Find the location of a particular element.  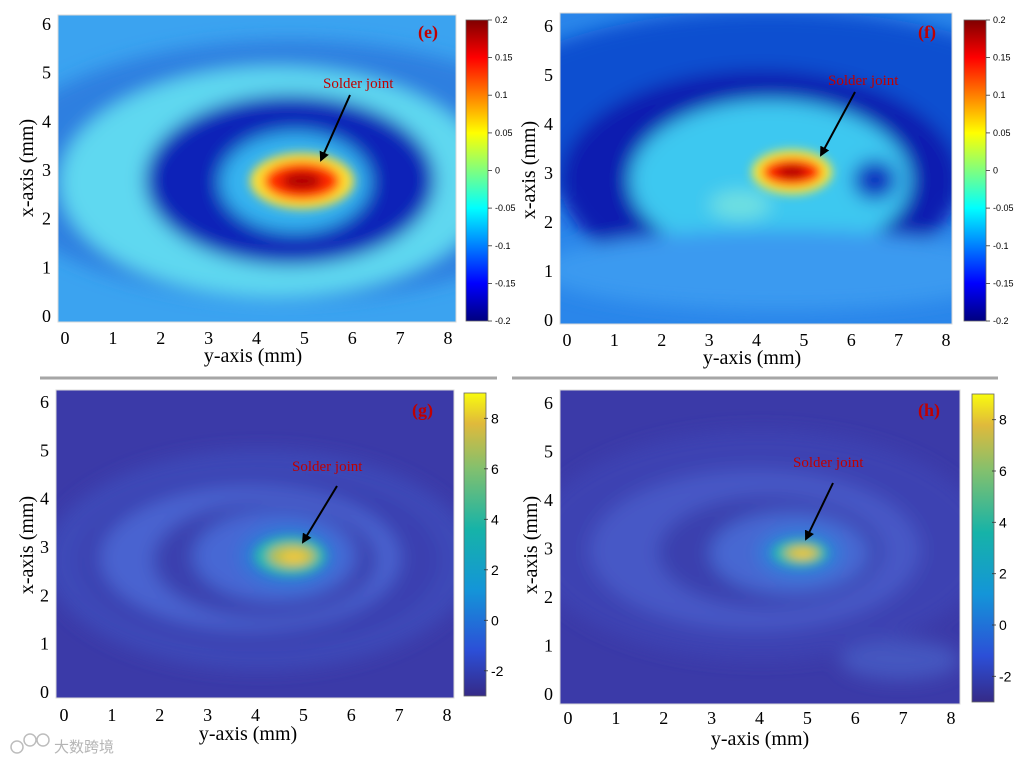

panel-f-annotation: Solder joint is located at coordinates (863, 81).